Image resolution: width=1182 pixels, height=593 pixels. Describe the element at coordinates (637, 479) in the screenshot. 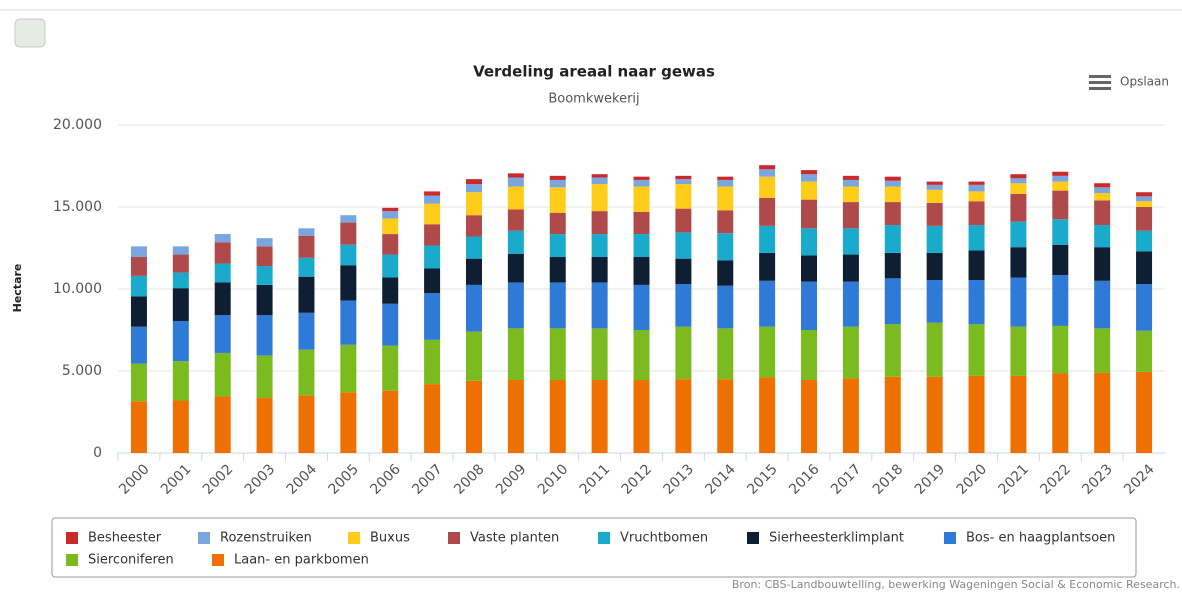

I see `x-tick-label: 2012` at that location.